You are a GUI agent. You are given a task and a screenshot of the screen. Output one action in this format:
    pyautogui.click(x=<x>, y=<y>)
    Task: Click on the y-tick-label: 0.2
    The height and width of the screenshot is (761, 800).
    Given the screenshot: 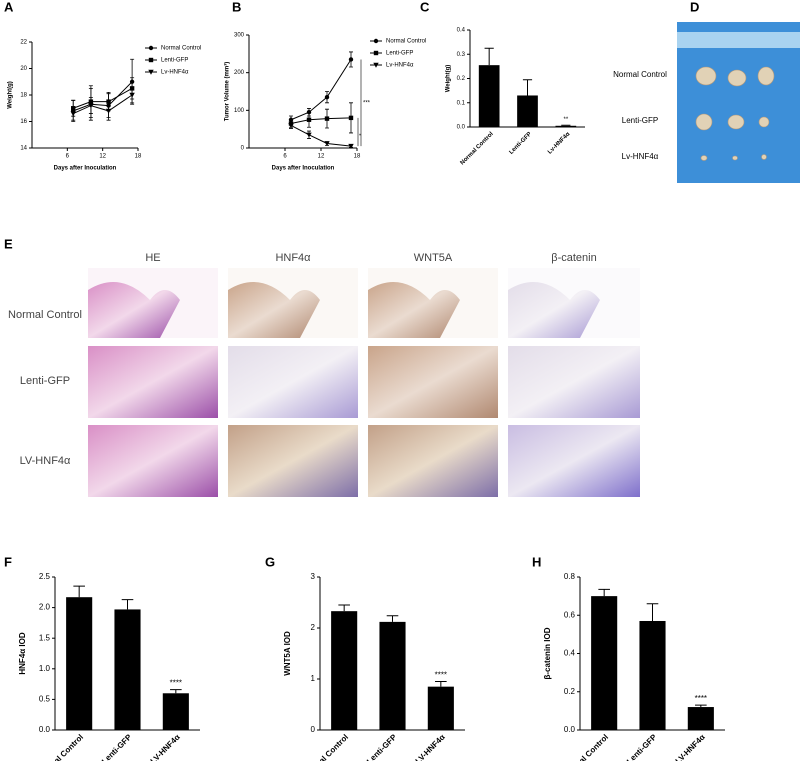 What is the action you would take?
    pyautogui.click(x=461, y=79)
    